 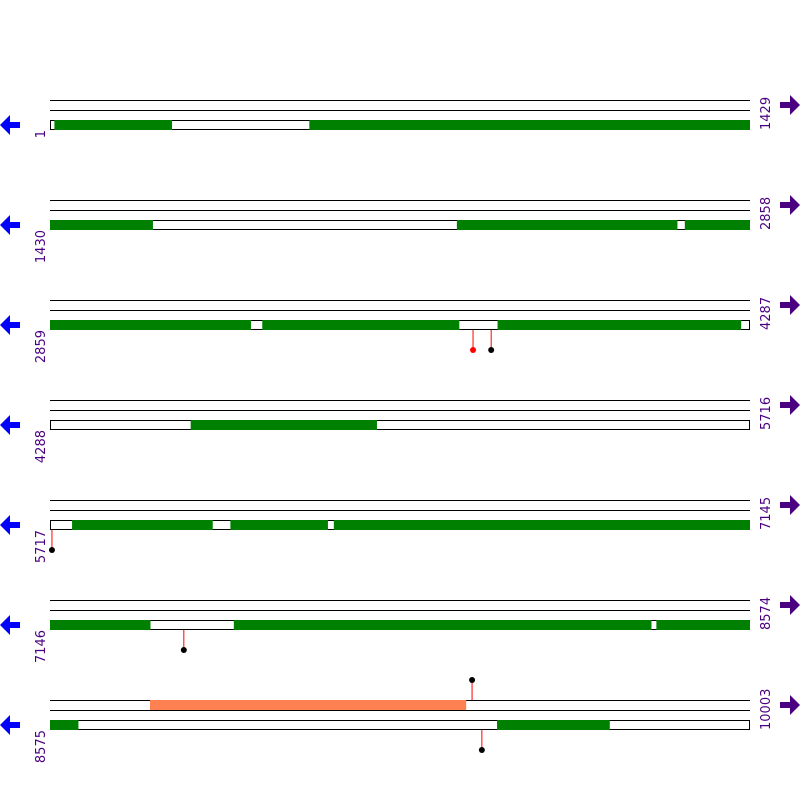 I want to click on sequence-row: 7146 8574, so click(x=400, y=629).